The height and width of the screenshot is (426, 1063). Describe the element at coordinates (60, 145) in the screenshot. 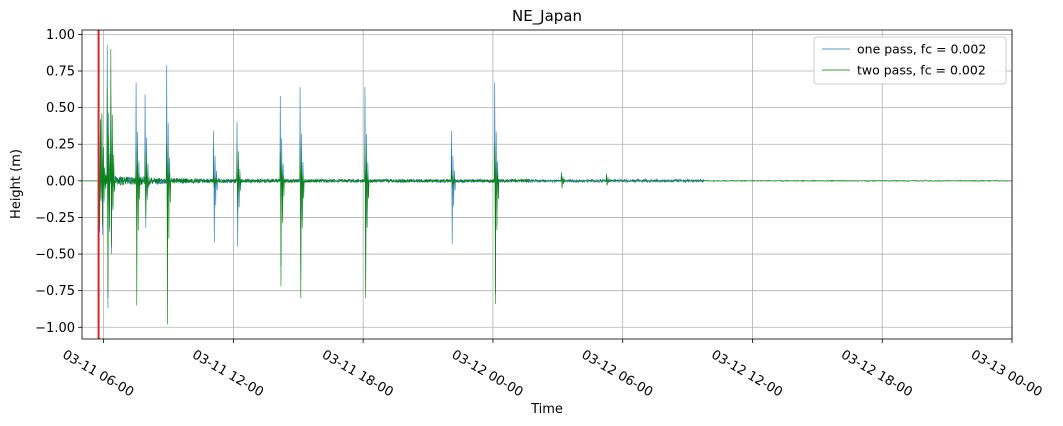

I see `y-tick-label: 0.25` at that location.